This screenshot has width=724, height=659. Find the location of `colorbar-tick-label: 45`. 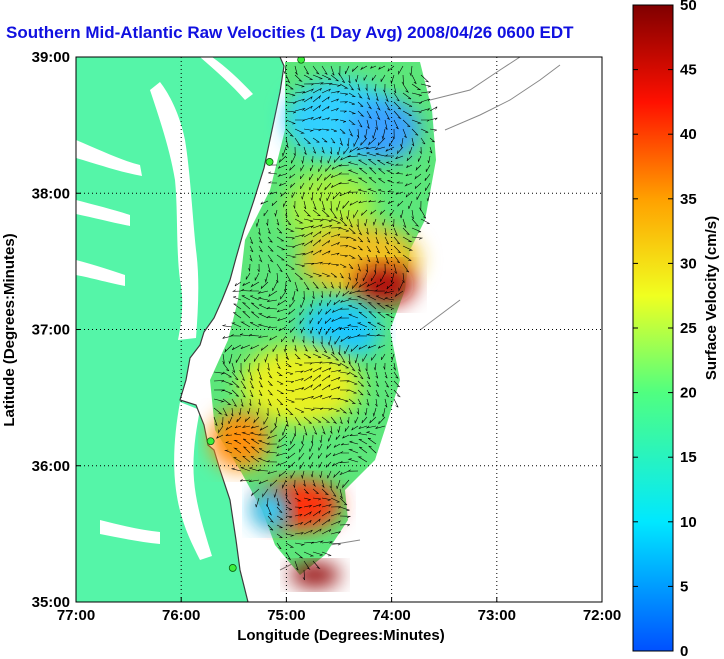

colorbar-tick-label: 45 is located at coordinates (688, 70).